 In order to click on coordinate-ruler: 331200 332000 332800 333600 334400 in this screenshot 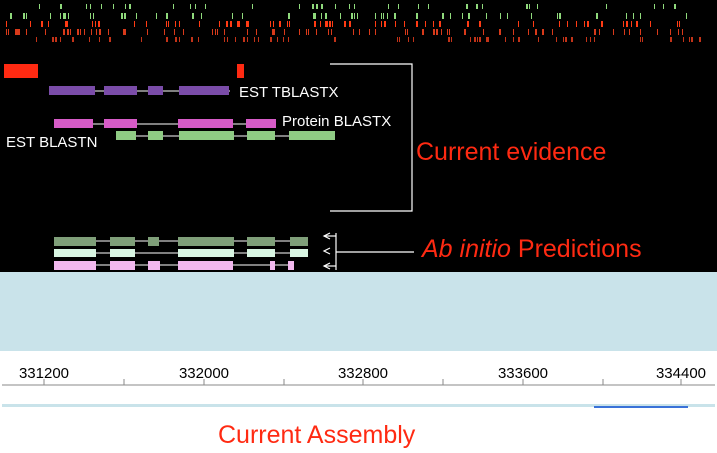, I will do `click(358, 371)`.